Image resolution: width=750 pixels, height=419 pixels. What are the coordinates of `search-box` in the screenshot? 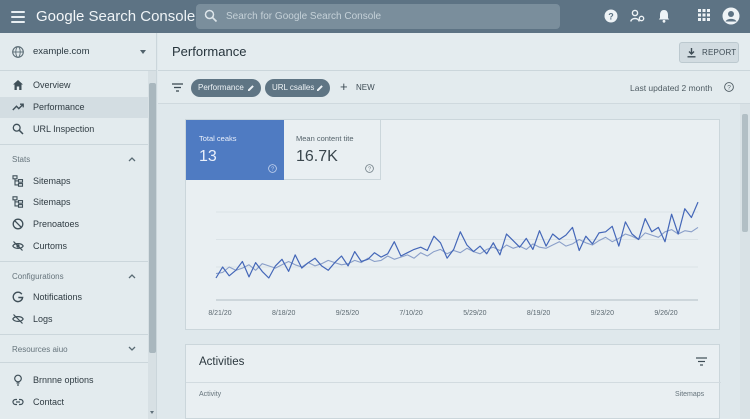 It's located at (378, 16).